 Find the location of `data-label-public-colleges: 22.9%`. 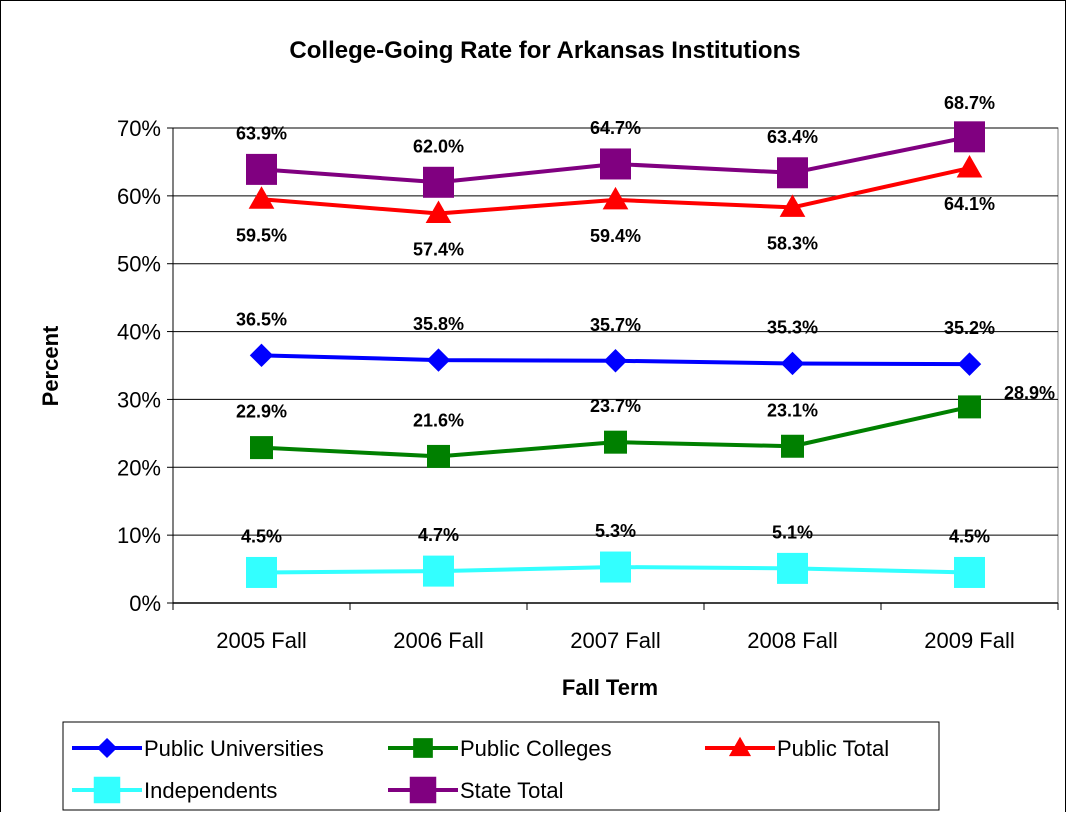

data-label-public-colleges: 22.9% is located at coordinates (261, 412).